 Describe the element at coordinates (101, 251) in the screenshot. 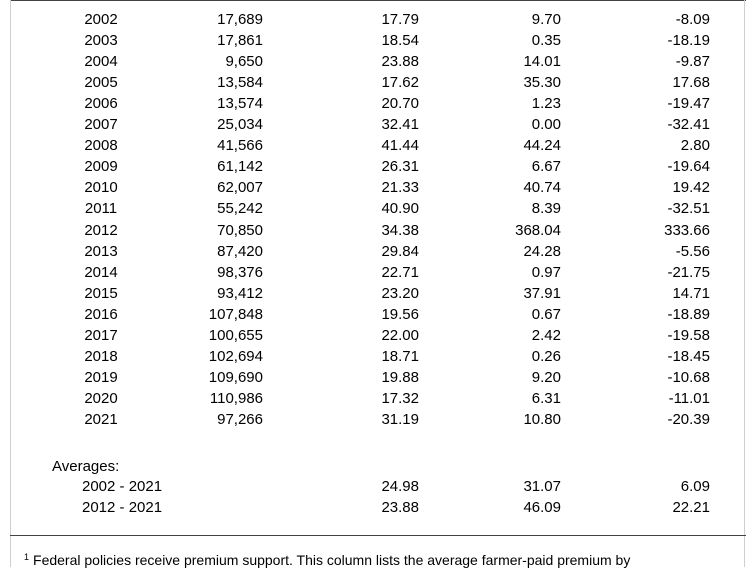

I see `year-cell: 2013` at that location.